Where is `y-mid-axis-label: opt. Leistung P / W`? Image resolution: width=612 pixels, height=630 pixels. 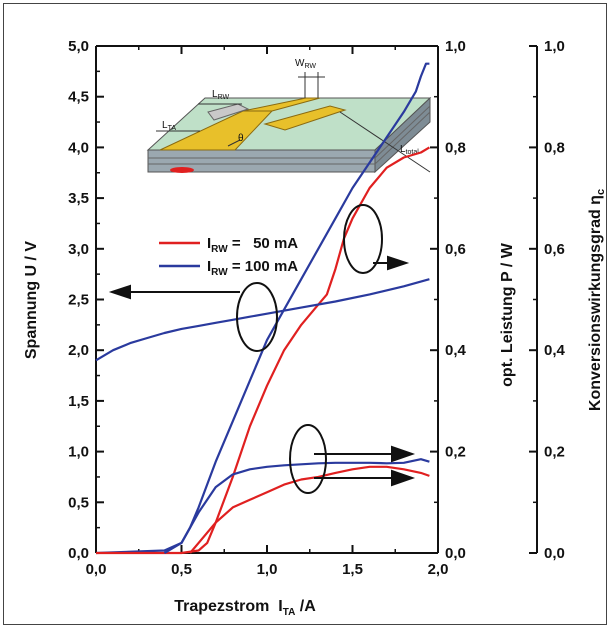
y-mid-axis-label: opt. Leistung P / W is located at coordinates (507, 314).